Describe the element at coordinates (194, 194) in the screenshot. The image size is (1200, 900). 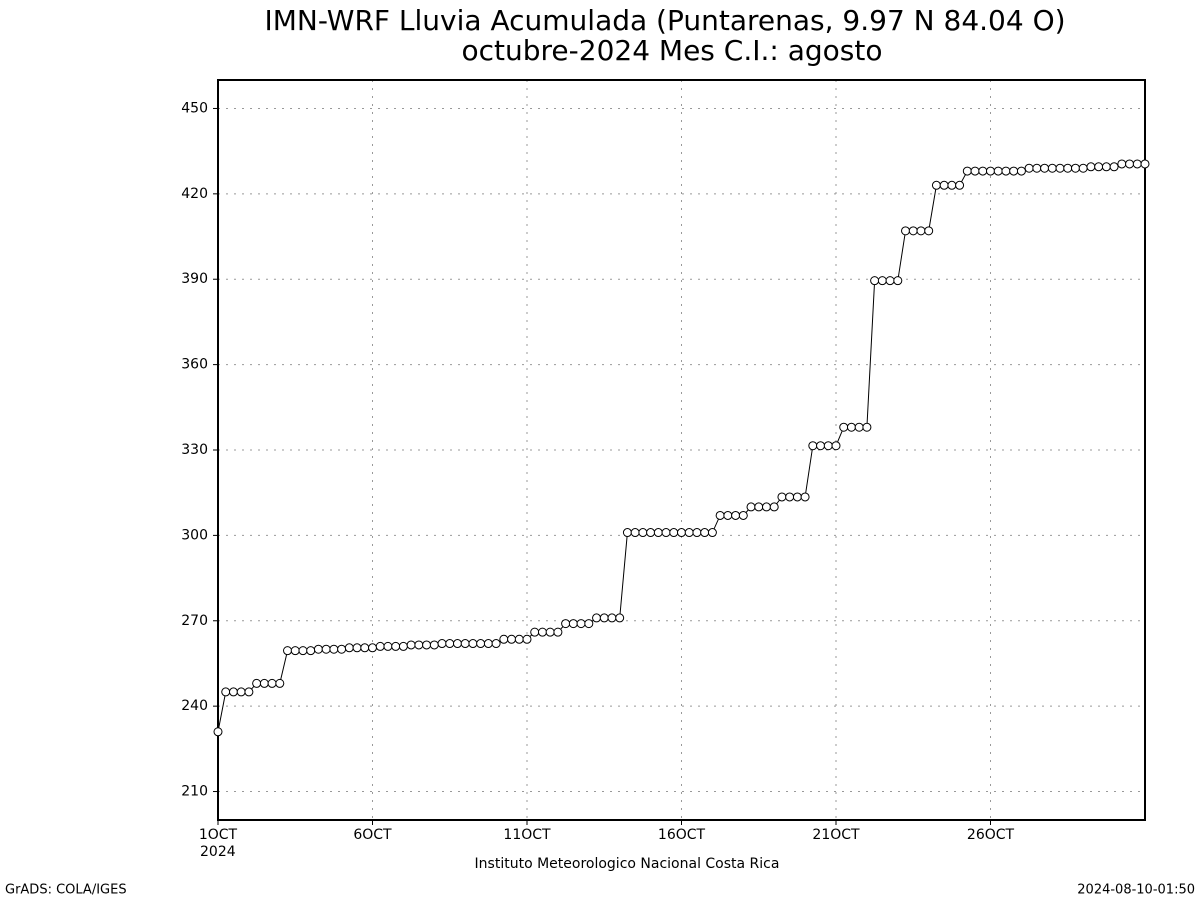
I see `y-tick-label: 420` at that location.